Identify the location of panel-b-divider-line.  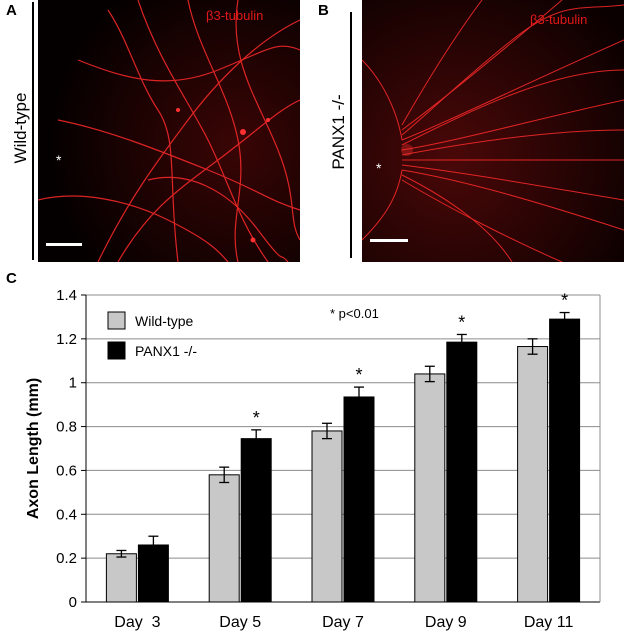
(351, 135).